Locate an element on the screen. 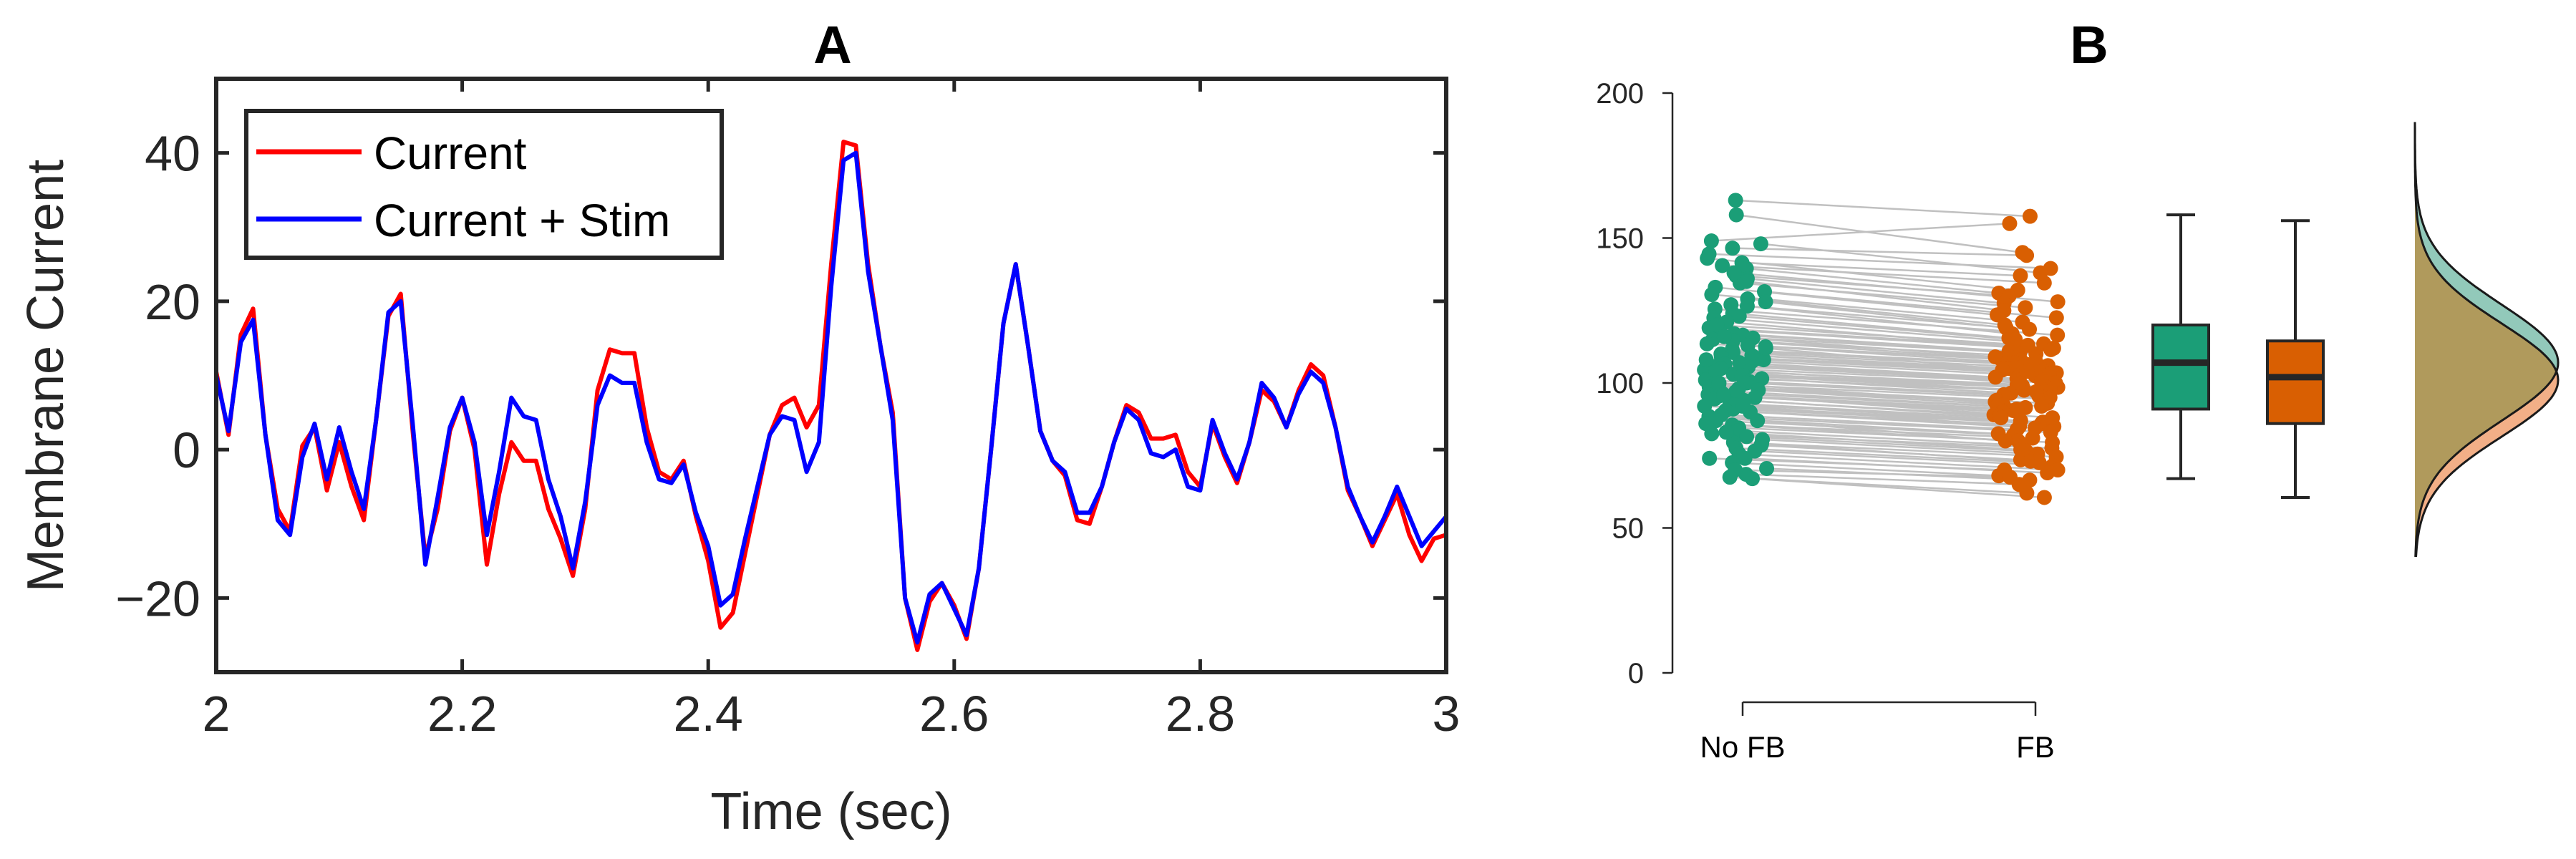 This screenshot has width=2576, height=859. category-label-fb: FB is located at coordinates (2035, 747).